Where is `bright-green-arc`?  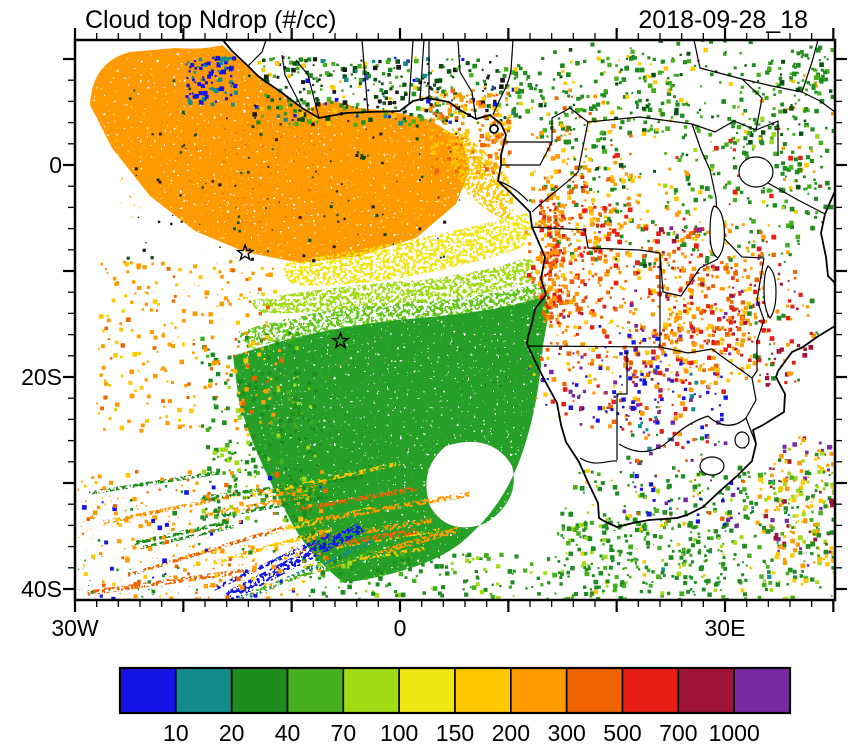
bright-green-arc is located at coordinates (394, 314).